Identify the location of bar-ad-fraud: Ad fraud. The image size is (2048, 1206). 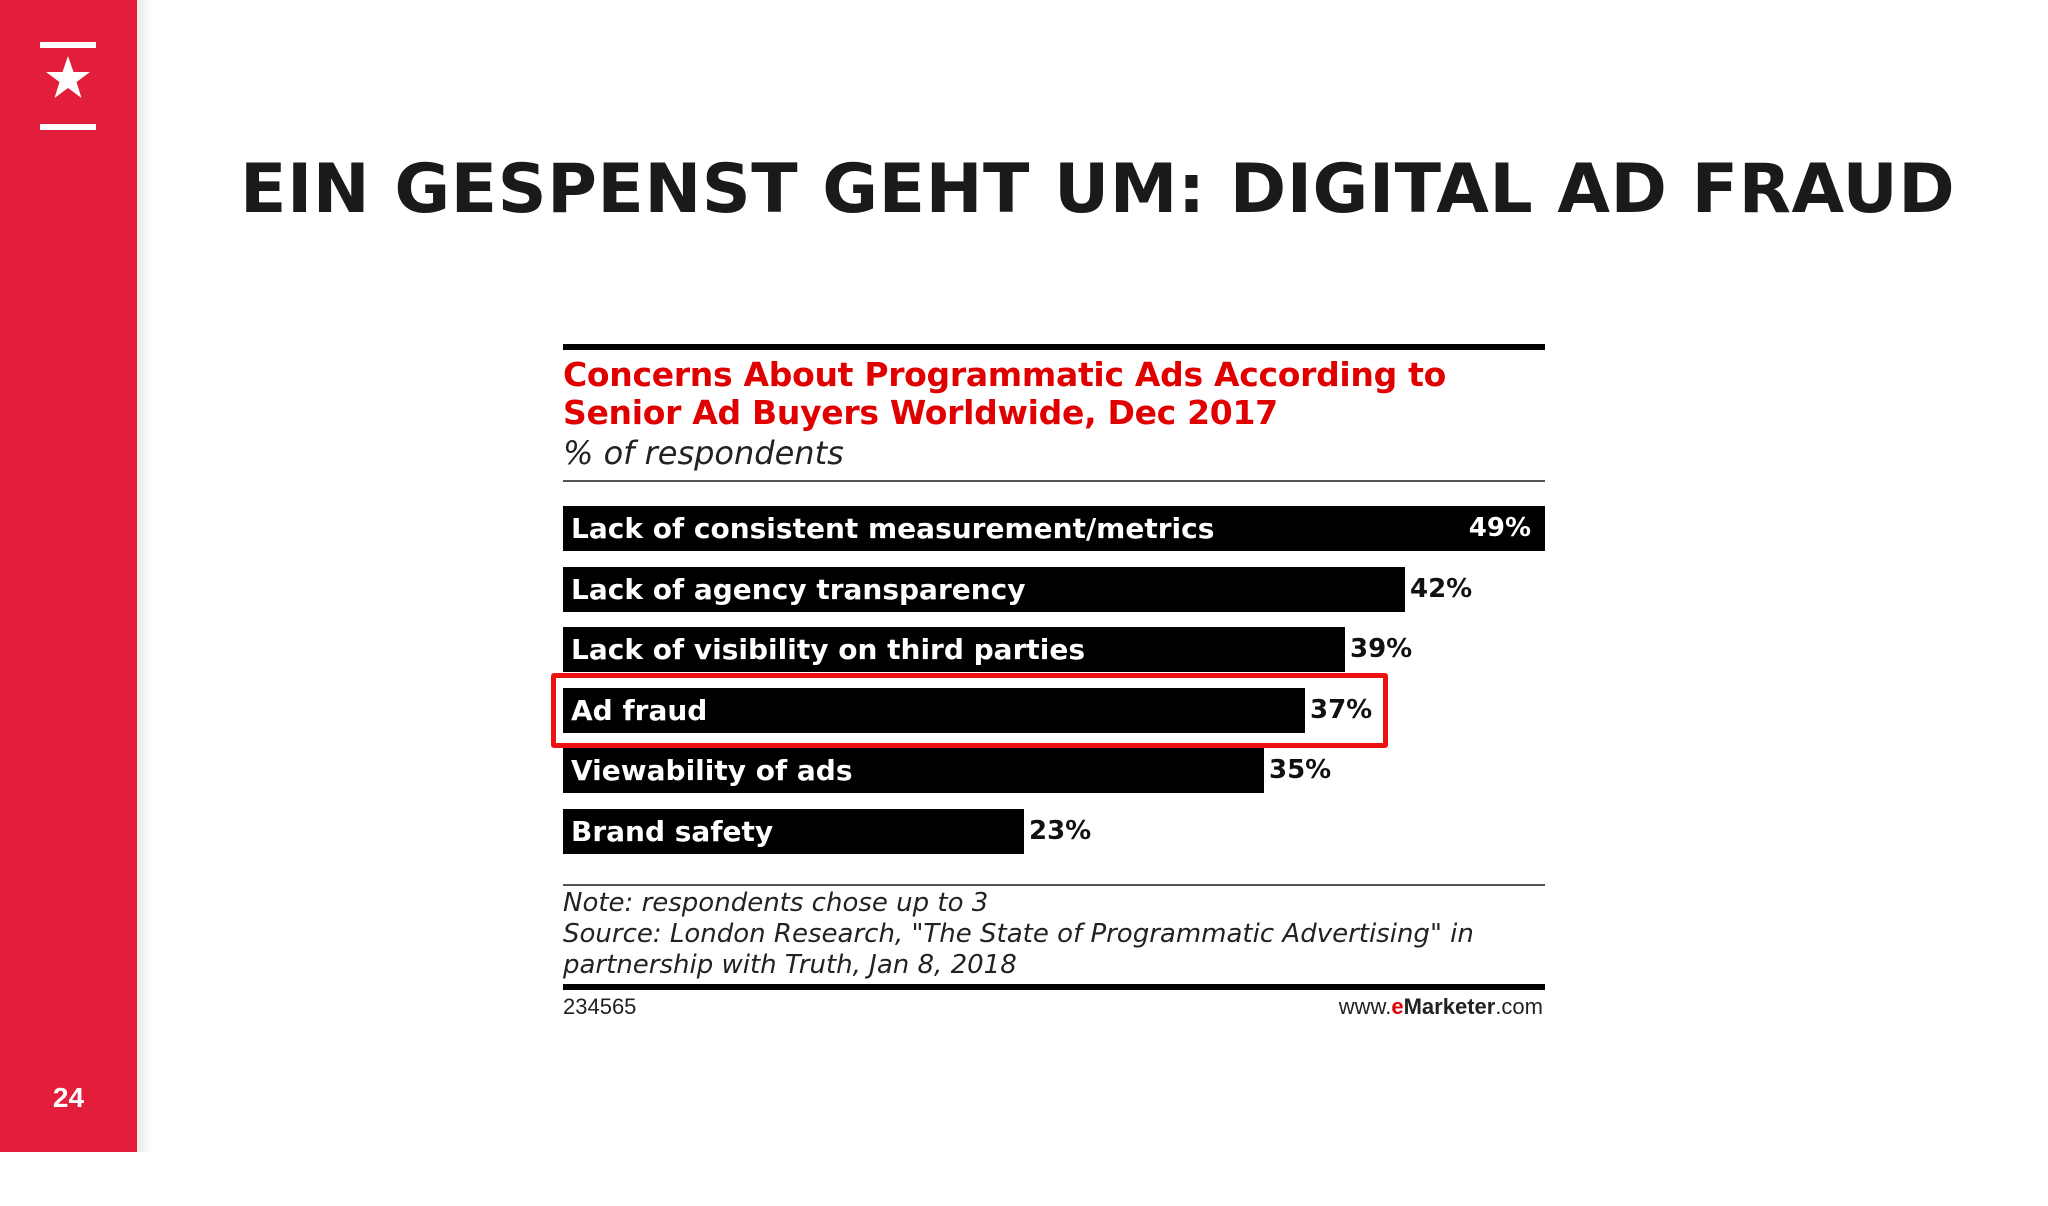
(934, 710).